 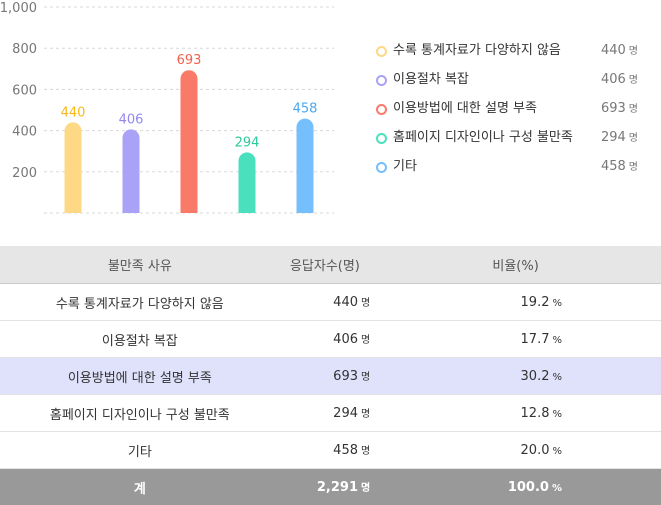 I want to click on bar-value-label: 693, so click(x=189, y=60).